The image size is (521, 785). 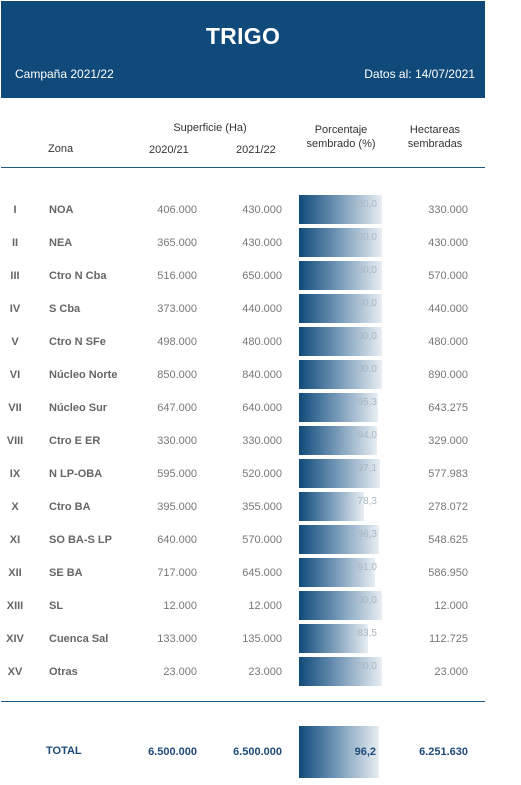 What do you see at coordinates (177, 243) in the screenshot?
I see `area-2020-21: 365.000` at bounding box center [177, 243].